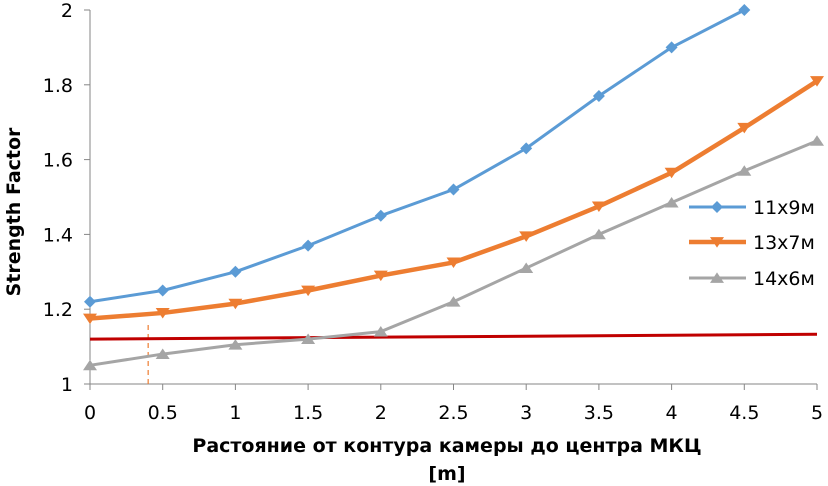 This screenshot has height=486, width=828. I want to click on x-tick-label: 2.5, so click(453, 413).